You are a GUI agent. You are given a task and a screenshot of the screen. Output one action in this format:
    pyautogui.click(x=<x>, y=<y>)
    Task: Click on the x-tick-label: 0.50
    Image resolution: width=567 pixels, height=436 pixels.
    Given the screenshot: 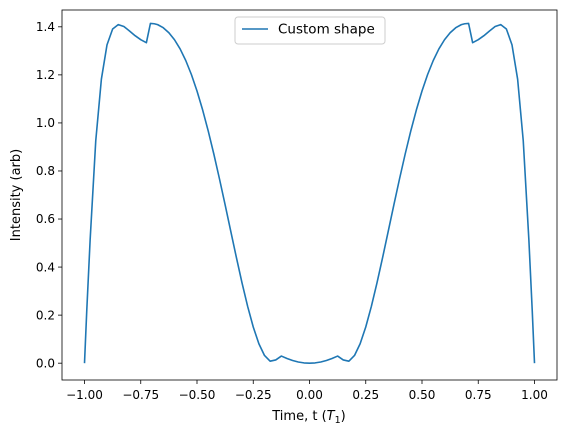 What is the action you would take?
    pyautogui.click(x=422, y=395)
    